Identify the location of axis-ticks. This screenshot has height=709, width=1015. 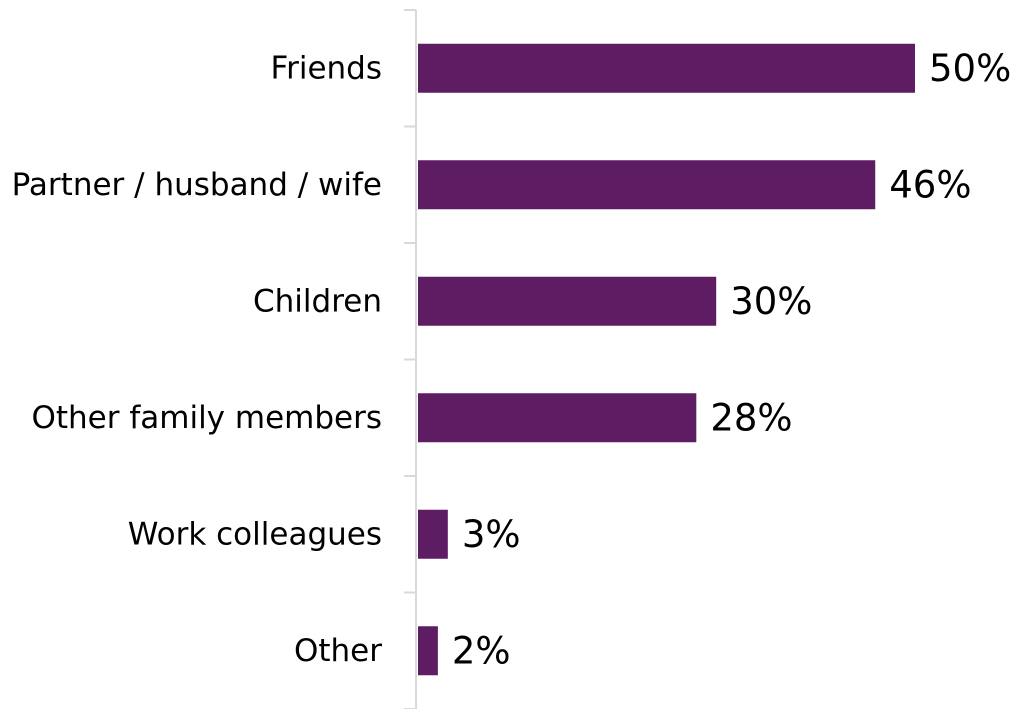
(410, 359).